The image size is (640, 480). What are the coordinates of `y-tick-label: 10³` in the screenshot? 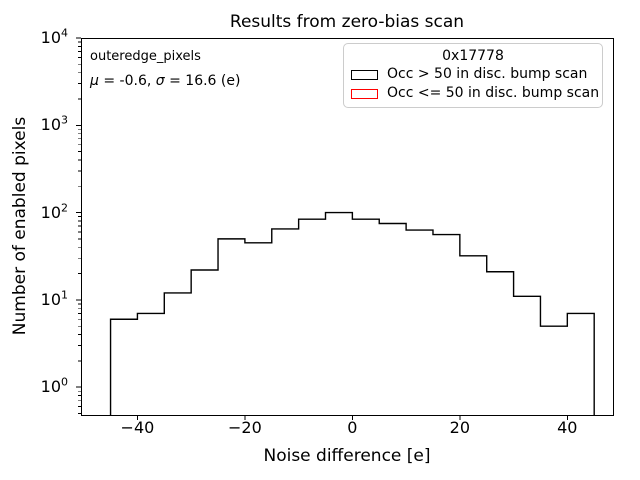 It's located at (54, 124).